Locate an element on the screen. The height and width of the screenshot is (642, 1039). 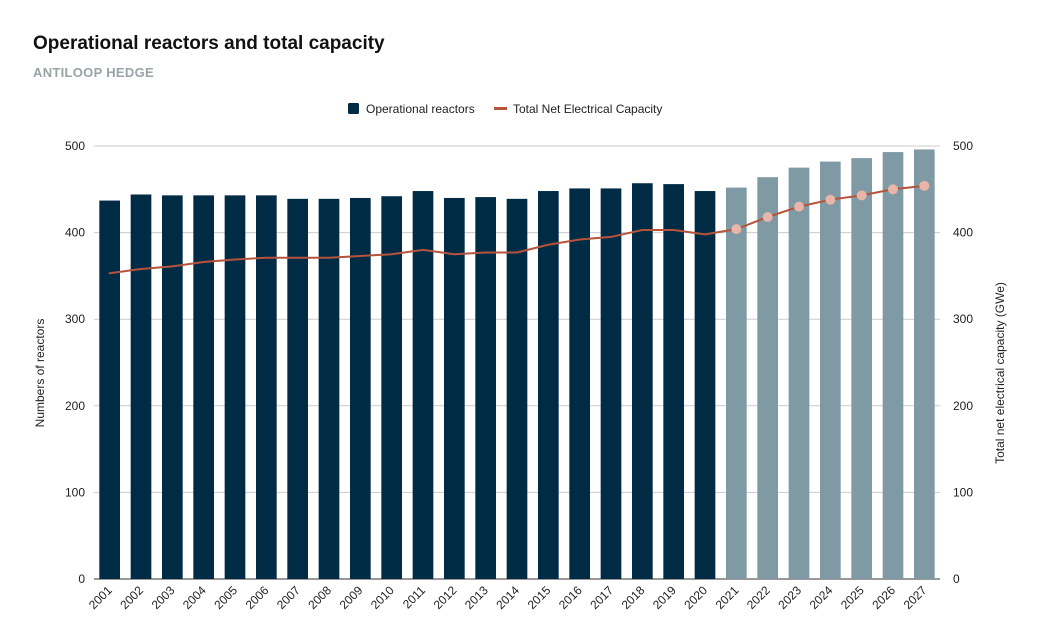
chart-title: Operational reactors and total capacity is located at coordinates (209, 43).